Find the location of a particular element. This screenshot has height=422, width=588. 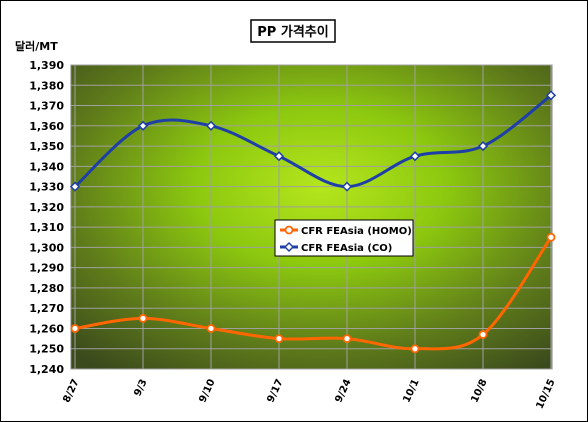

y-tick-label: 1,320 is located at coordinates (46, 207).